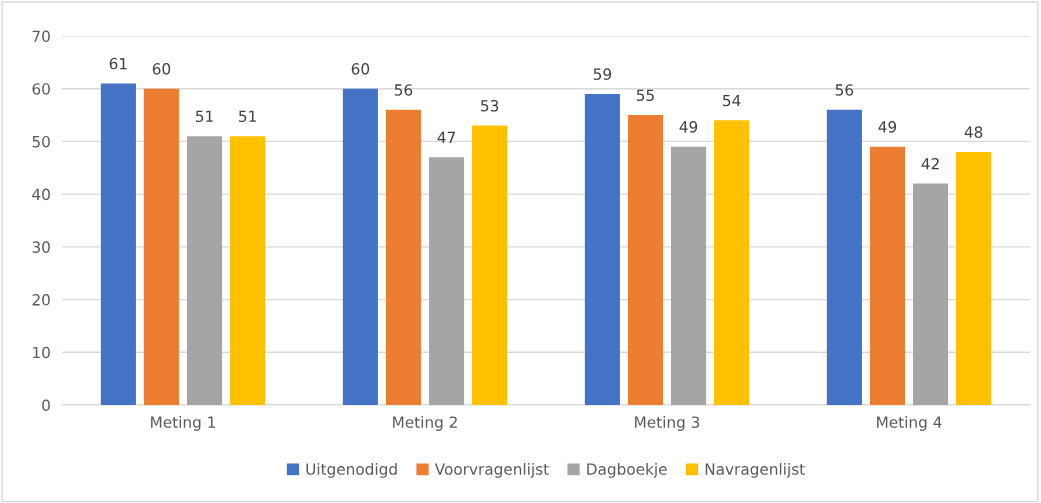 The height and width of the screenshot is (503, 1041). What do you see at coordinates (446, 137) in the screenshot?
I see `data-label: 47` at bounding box center [446, 137].